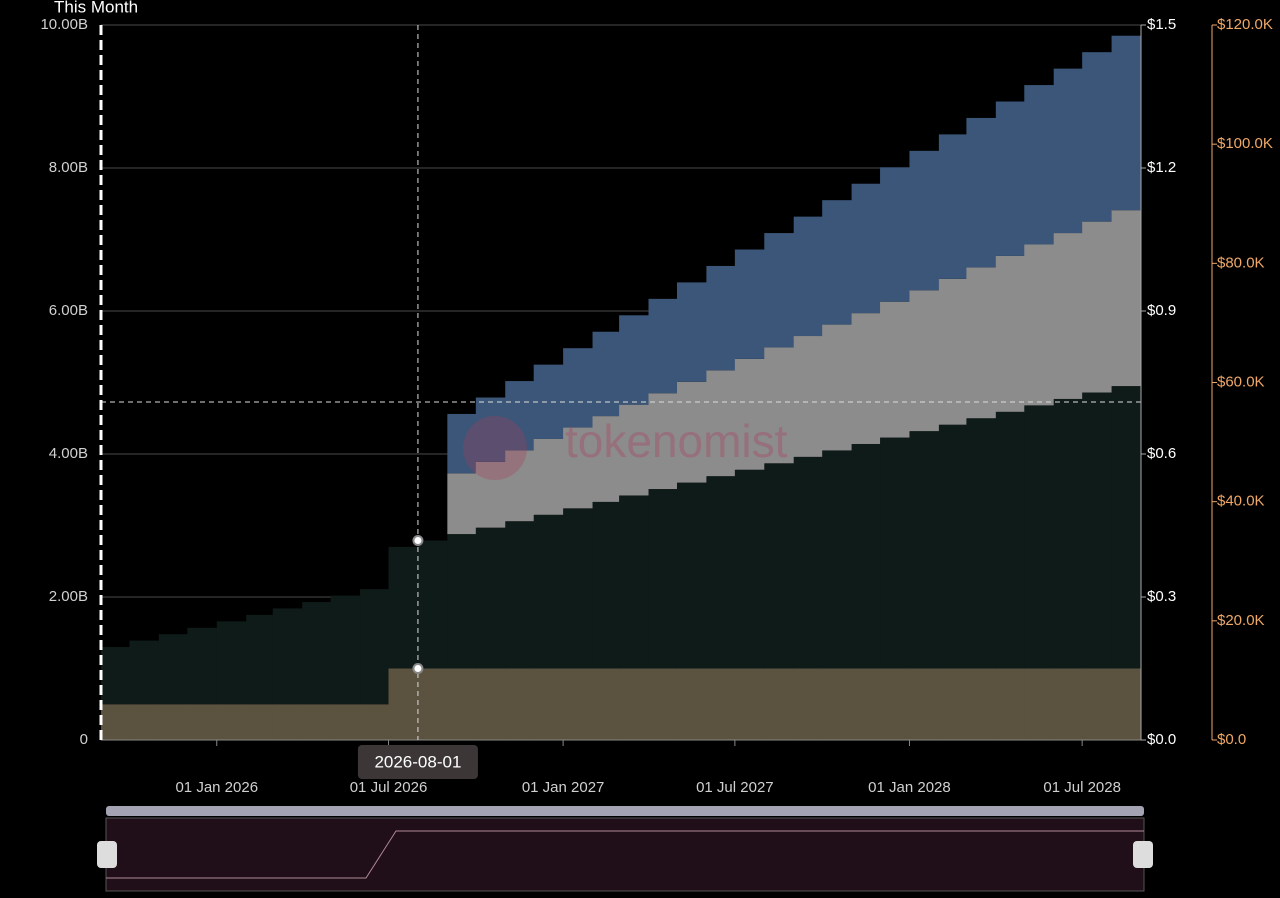  What do you see at coordinates (84, 739) in the screenshot?
I see `y-tick-label: 0` at bounding box center [84, 739].